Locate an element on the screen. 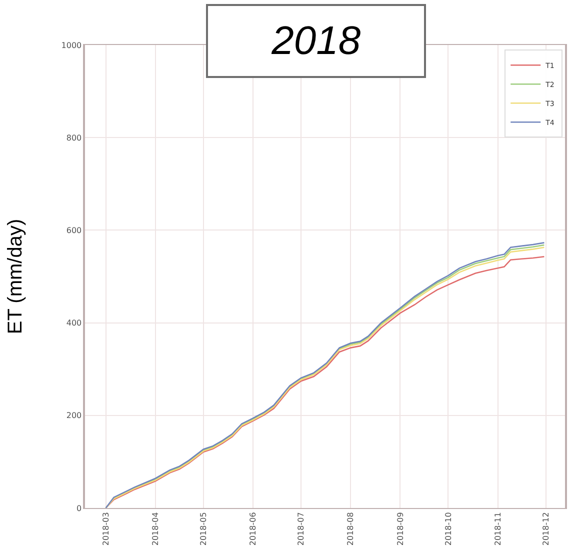  x-tick-label: 2018-12 is located at coordinates (545, 529).